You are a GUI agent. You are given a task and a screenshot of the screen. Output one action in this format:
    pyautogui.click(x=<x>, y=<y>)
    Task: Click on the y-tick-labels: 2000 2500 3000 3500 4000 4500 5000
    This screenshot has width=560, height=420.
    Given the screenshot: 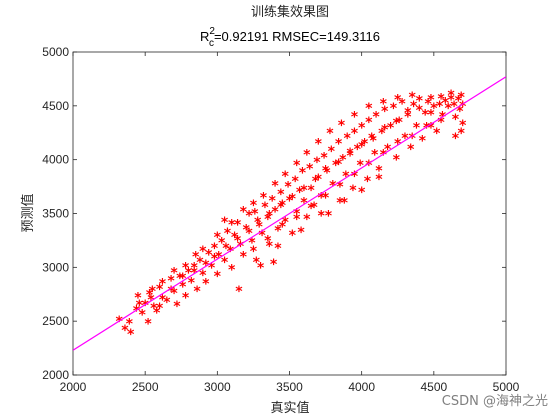 What is the action you would take?
    pyautogui.click(x=55, y=213)
    